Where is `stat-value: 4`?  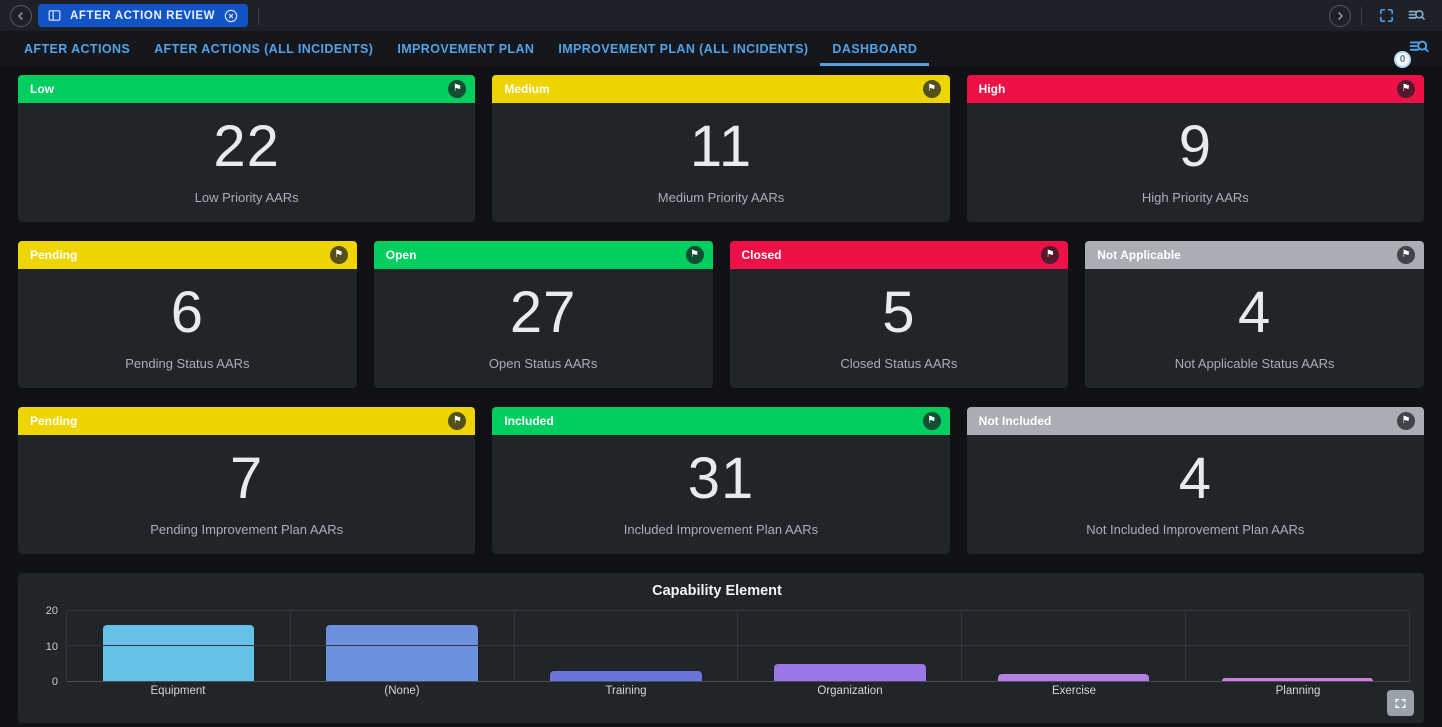
stat-value: 4 is located at coordinates (1195, 478).